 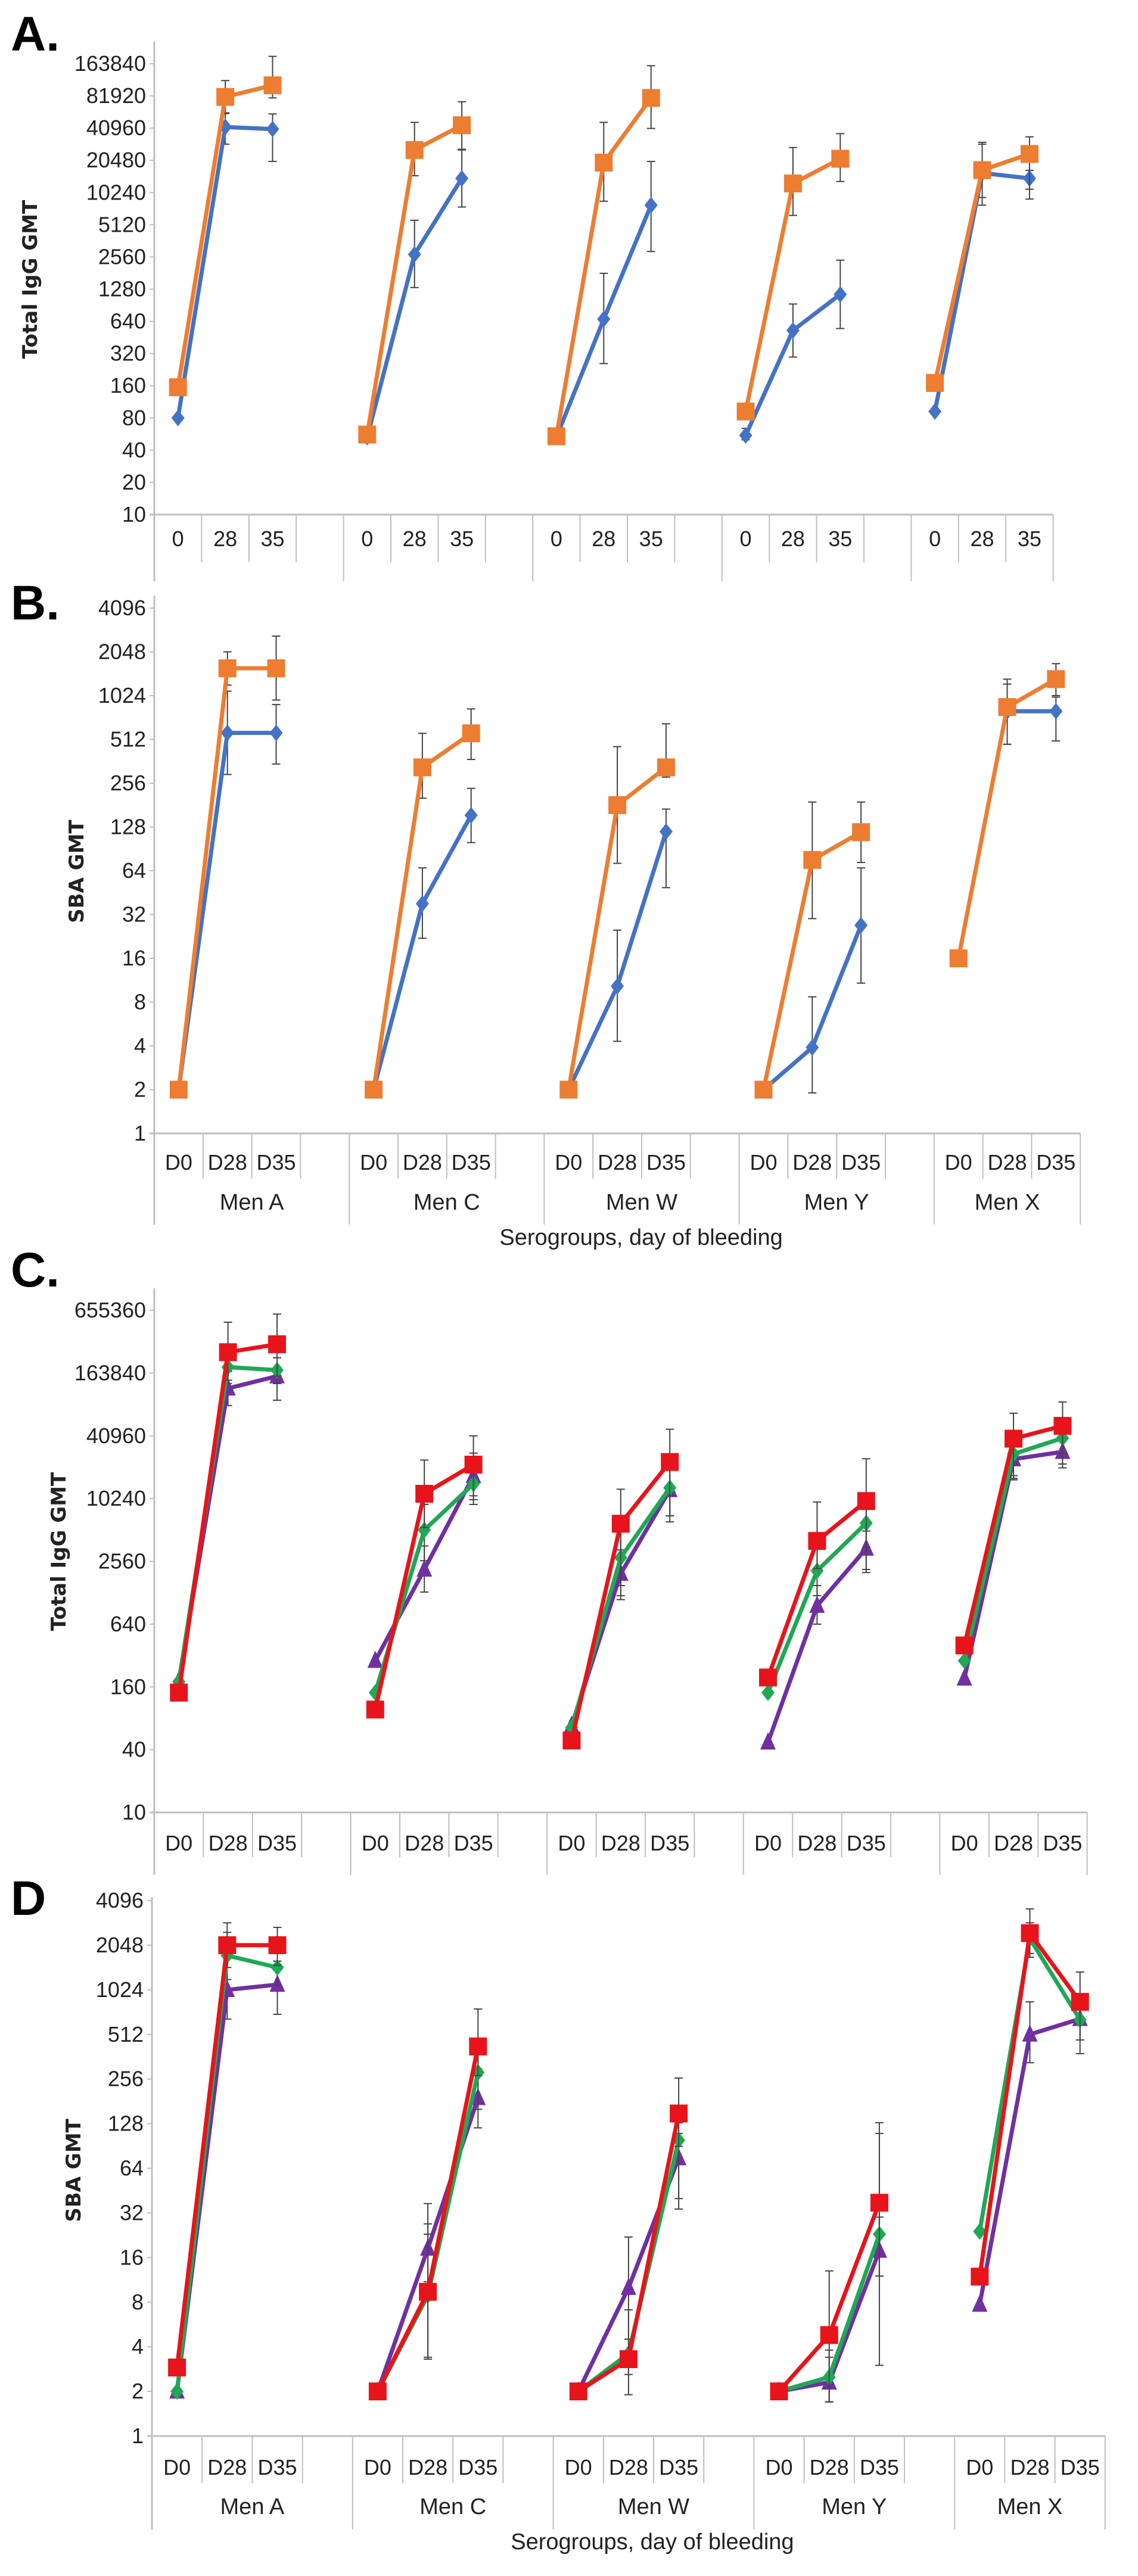 I want to click on y-tick-label: 40, so click(x=134, y=1749).